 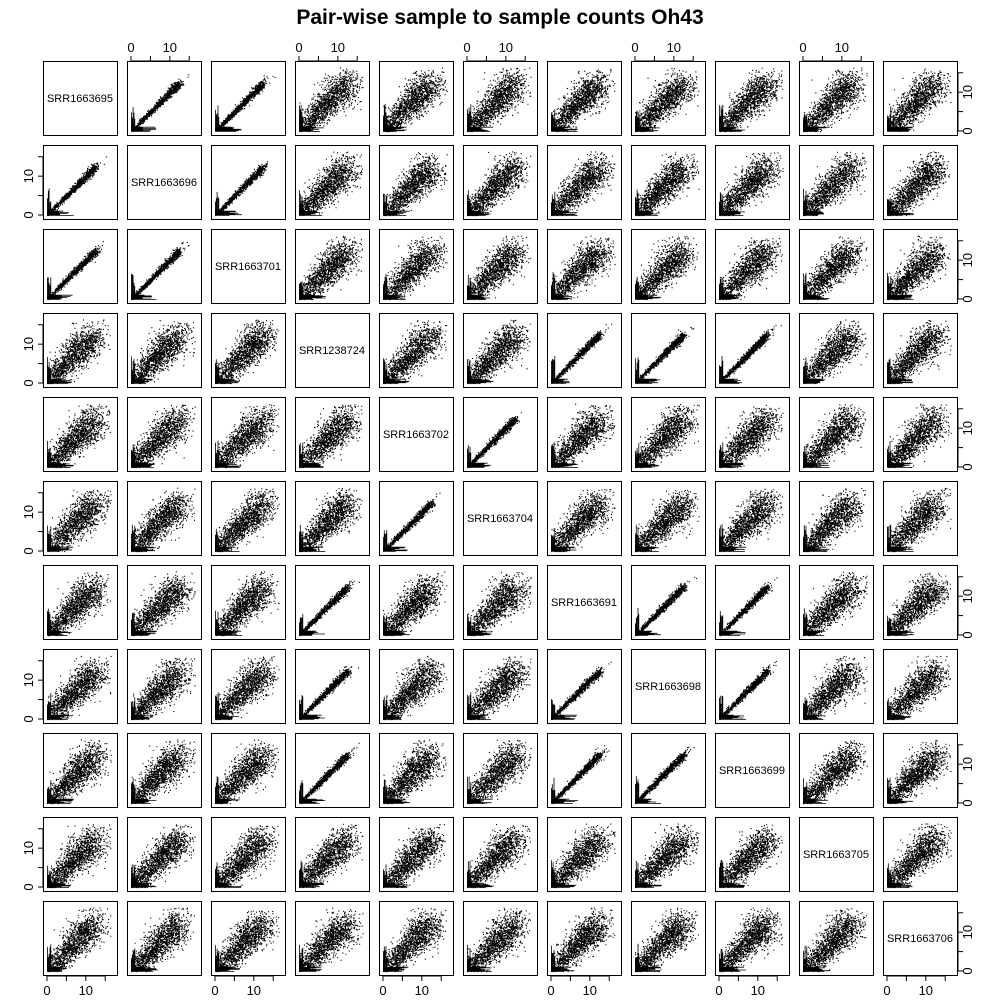 What do you see at coordinates (80, 182) in the screenshot?
I see `panel-SRR1663696-SRR1663695` at bounding box center [80, 182].